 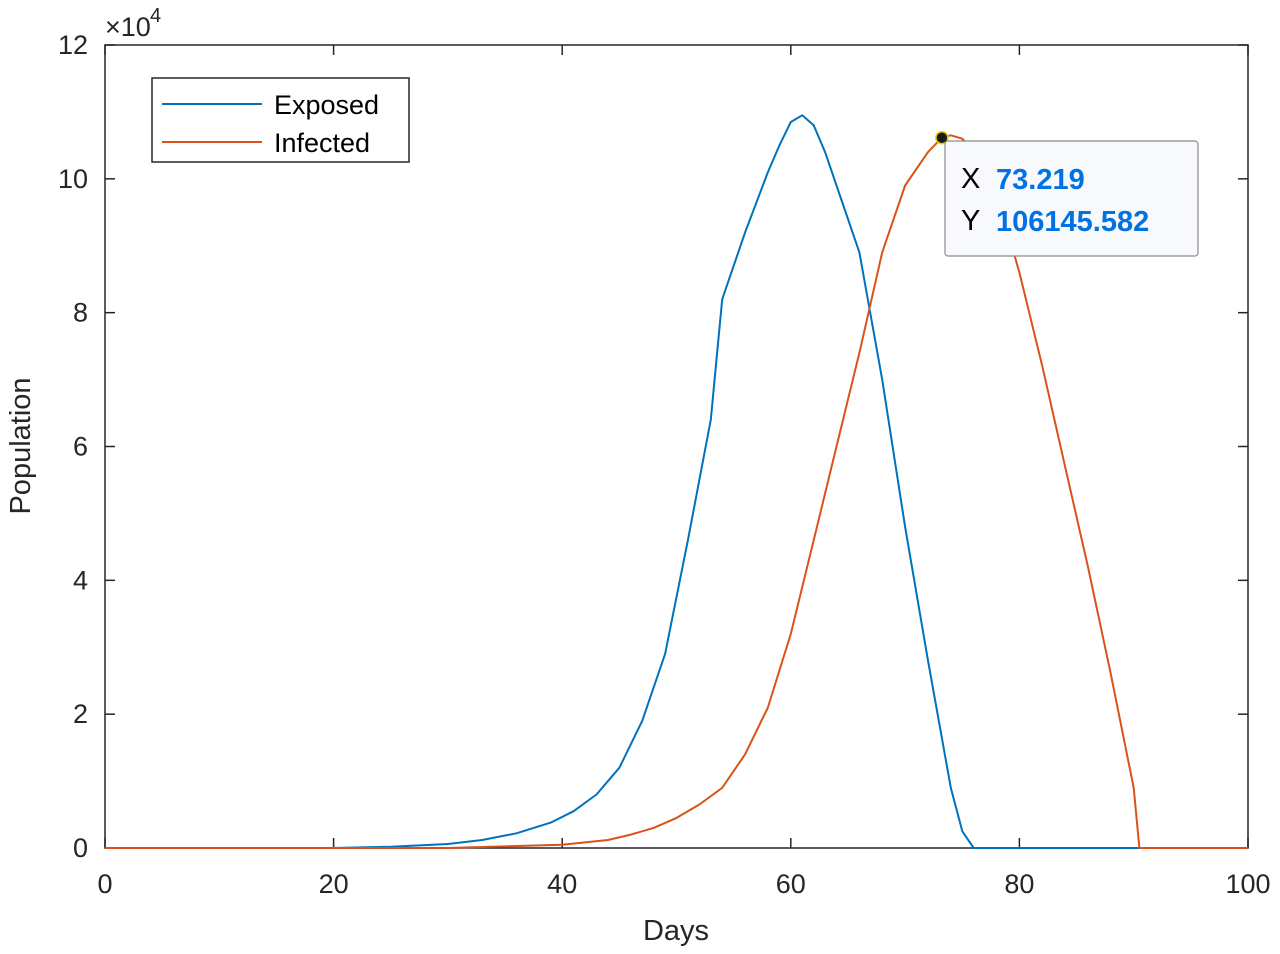 What do you see at coordinates (676, 931) in the screenshot?
I see `x-axis-title: Days` at bounding box center [676, 931].